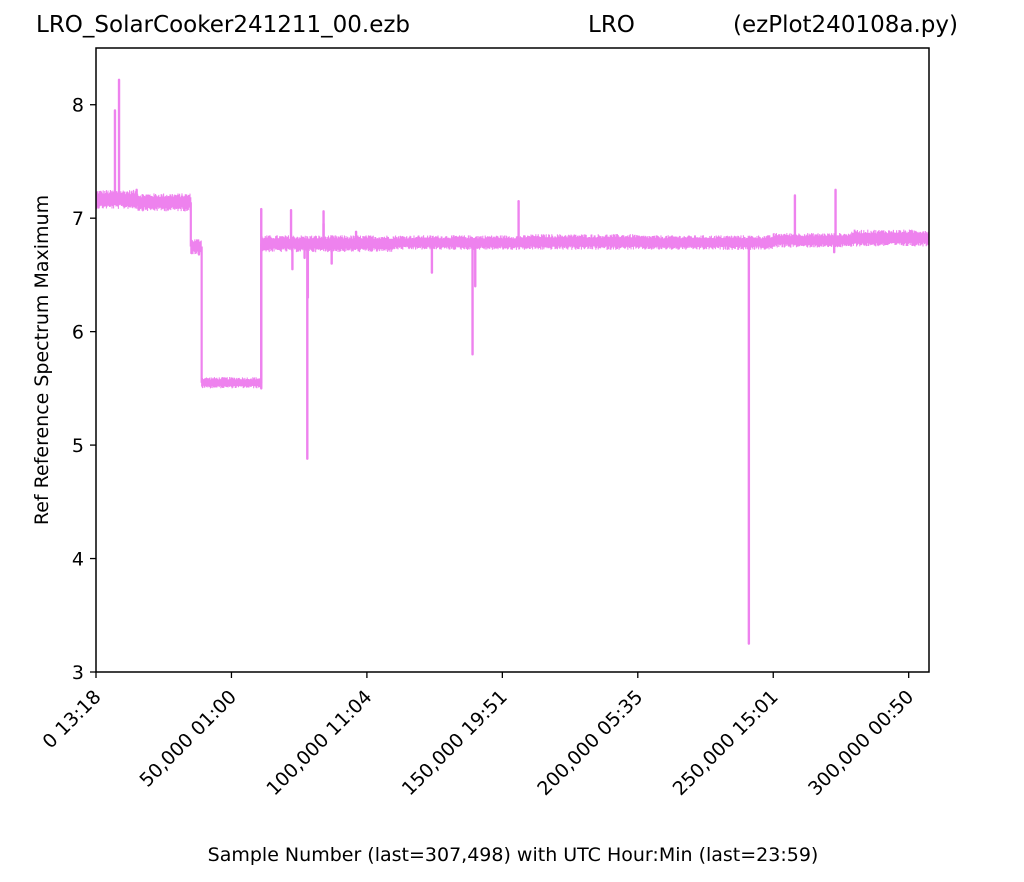 The height and width of the screenshot is (882, 1024). I want to click on x-tick-label: 50,000 01:00, so click(188, 739).